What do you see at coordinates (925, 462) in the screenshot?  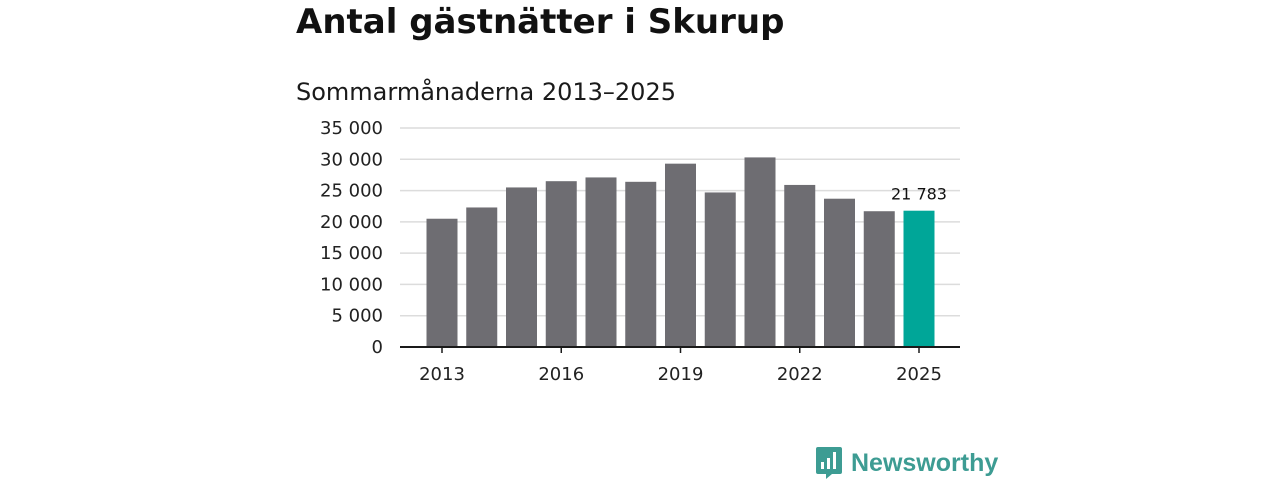 I see `brand-name: Newsworthy` at bounding box center [925, 462].